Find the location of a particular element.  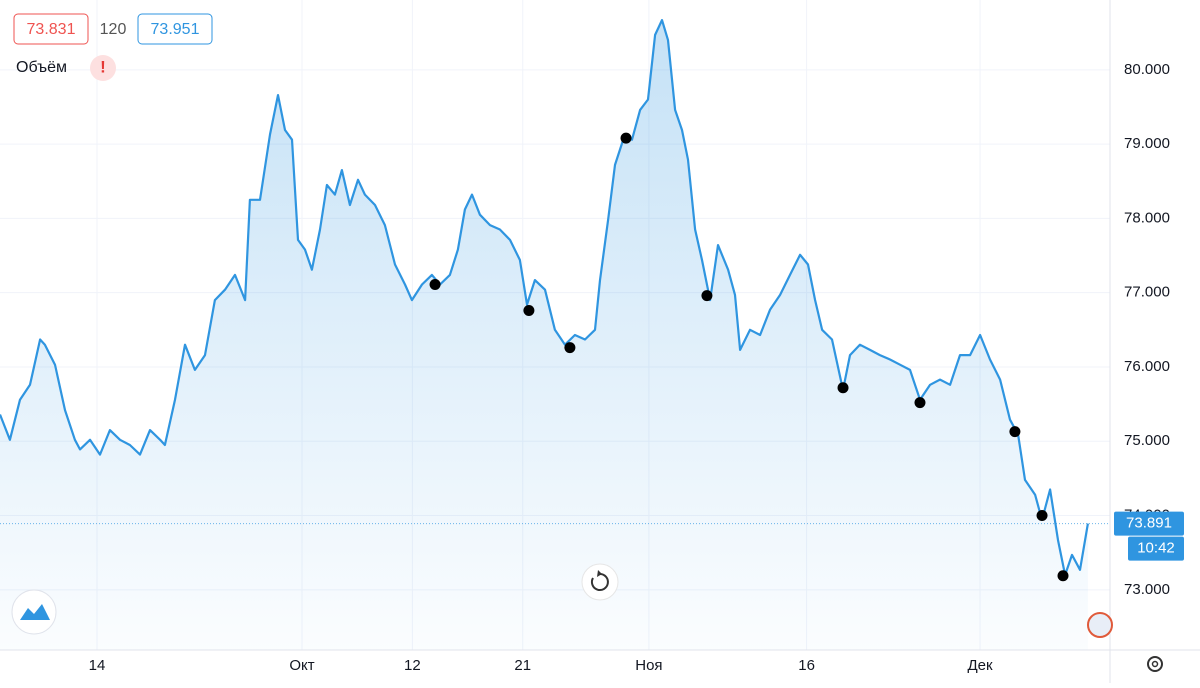

settings-icon is located at coordinates (1155, 664).